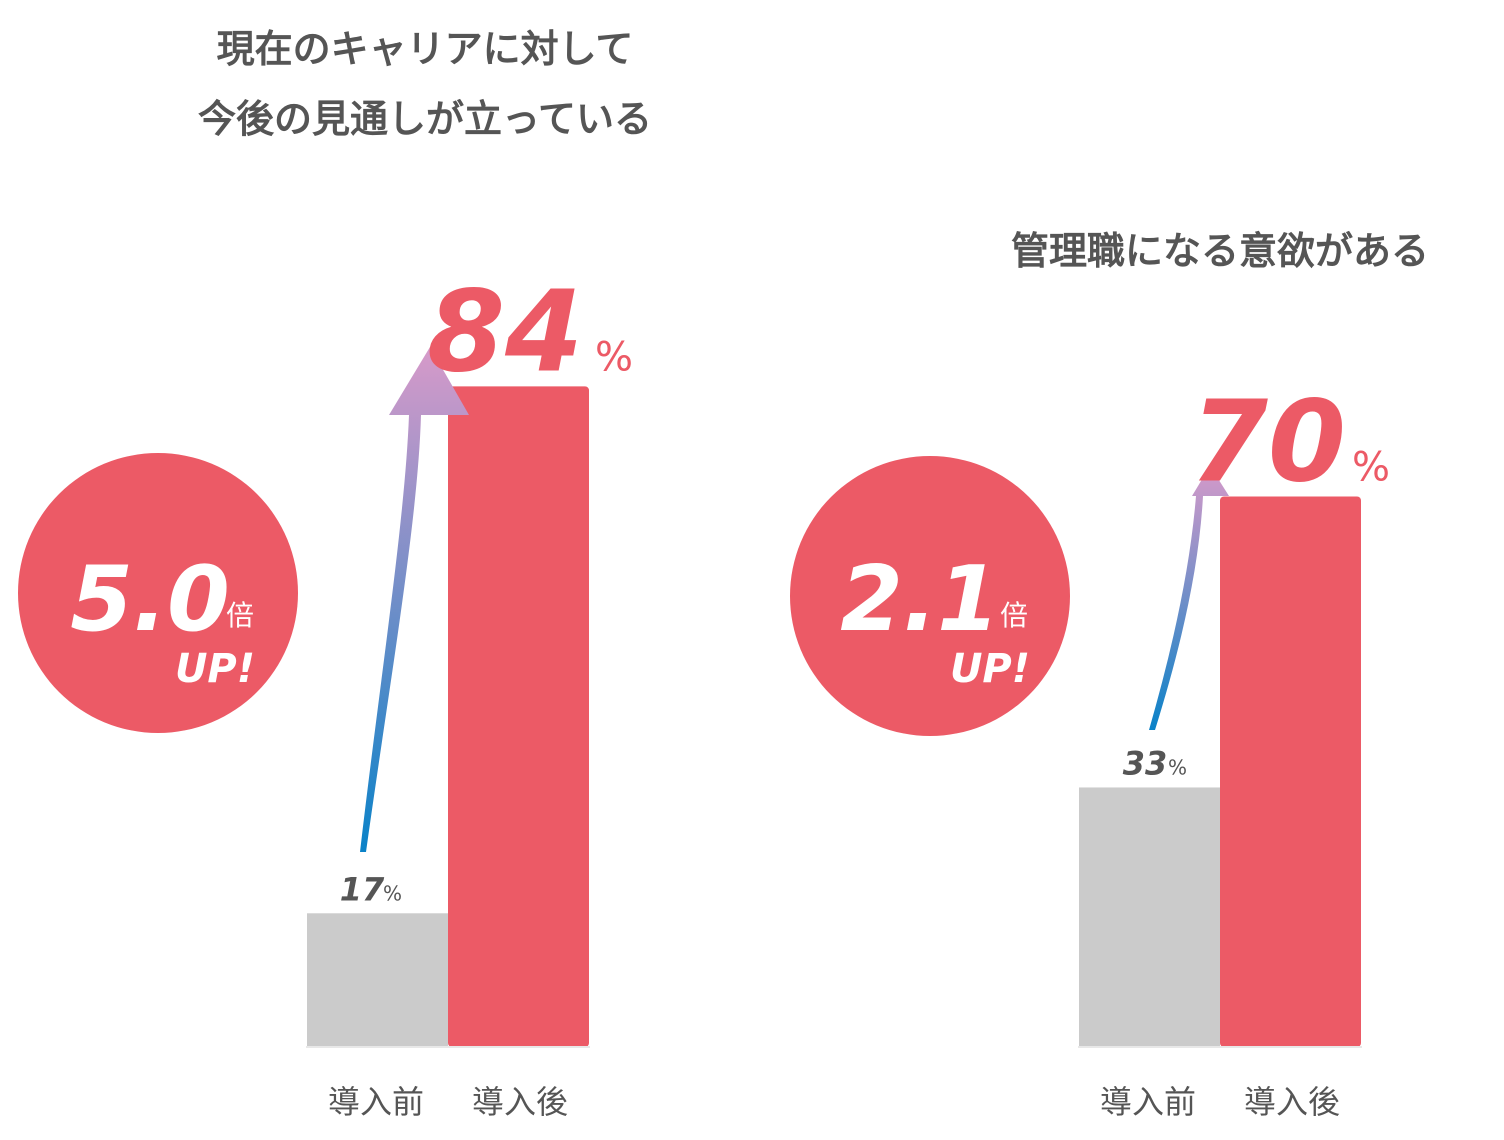 The image size is (1504, 1140). Describe the element at coordinates (505, 332) in the screenshot. I see `chart-1-value-after: 84` at that location.